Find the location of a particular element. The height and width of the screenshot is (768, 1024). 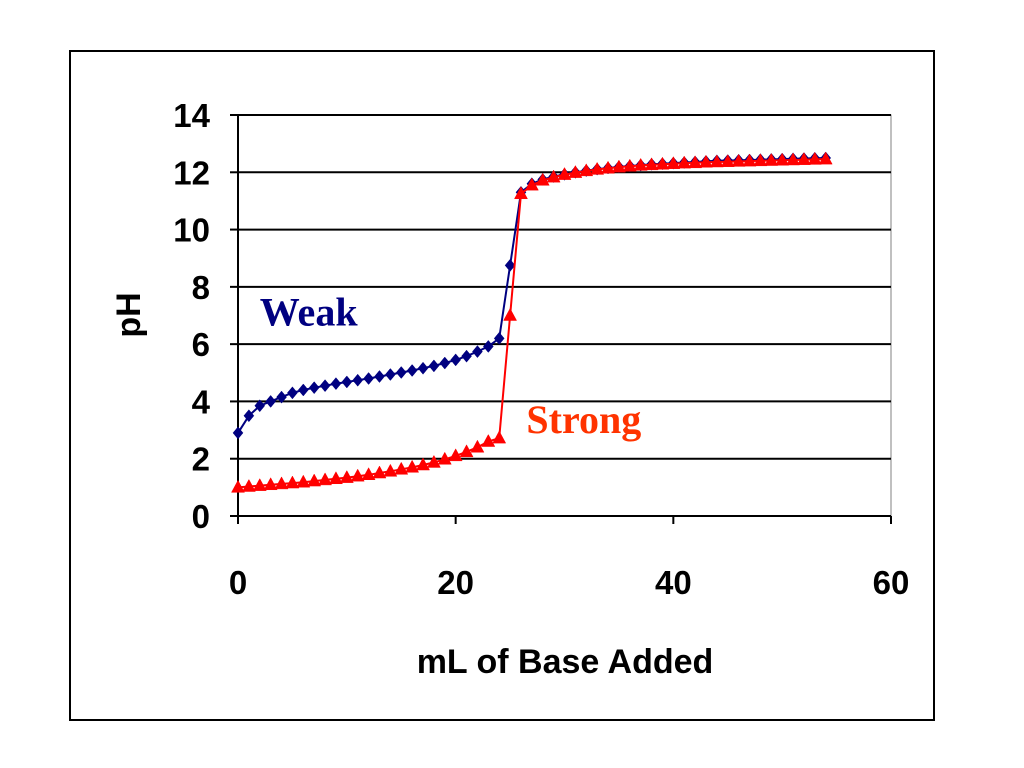

y-tick-label: 2 is located at coordinates (201, 459).